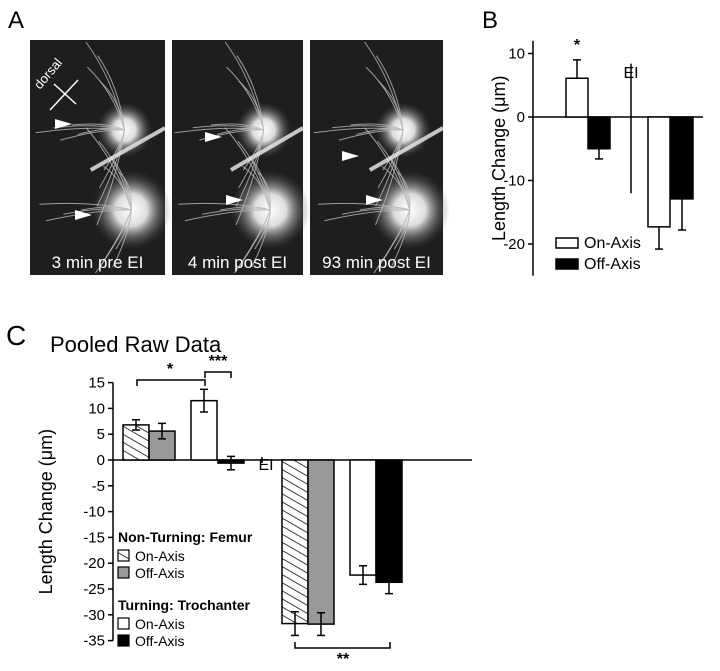 The width and height of the screenshot is (720, 671). Describe the element at coordinates (94, 537) in the screenshot. I see `y-tick-label: -15` at that location.